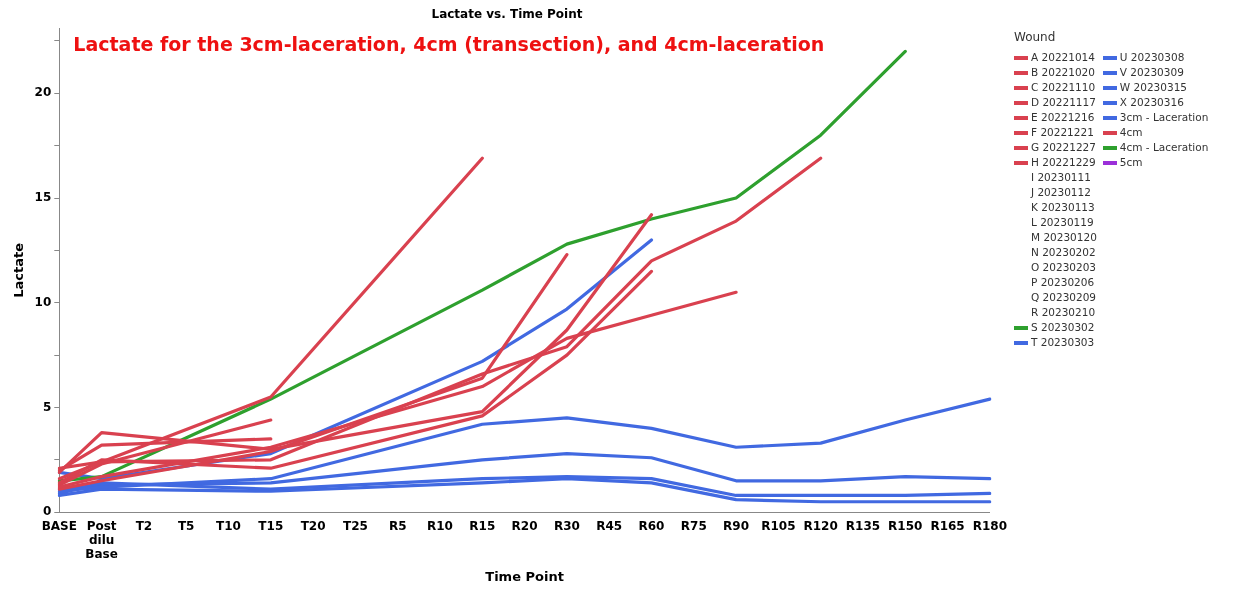 This screenshot has height=593, width=1243. I want to click on x-tick-label: R150, so click(905, 525).